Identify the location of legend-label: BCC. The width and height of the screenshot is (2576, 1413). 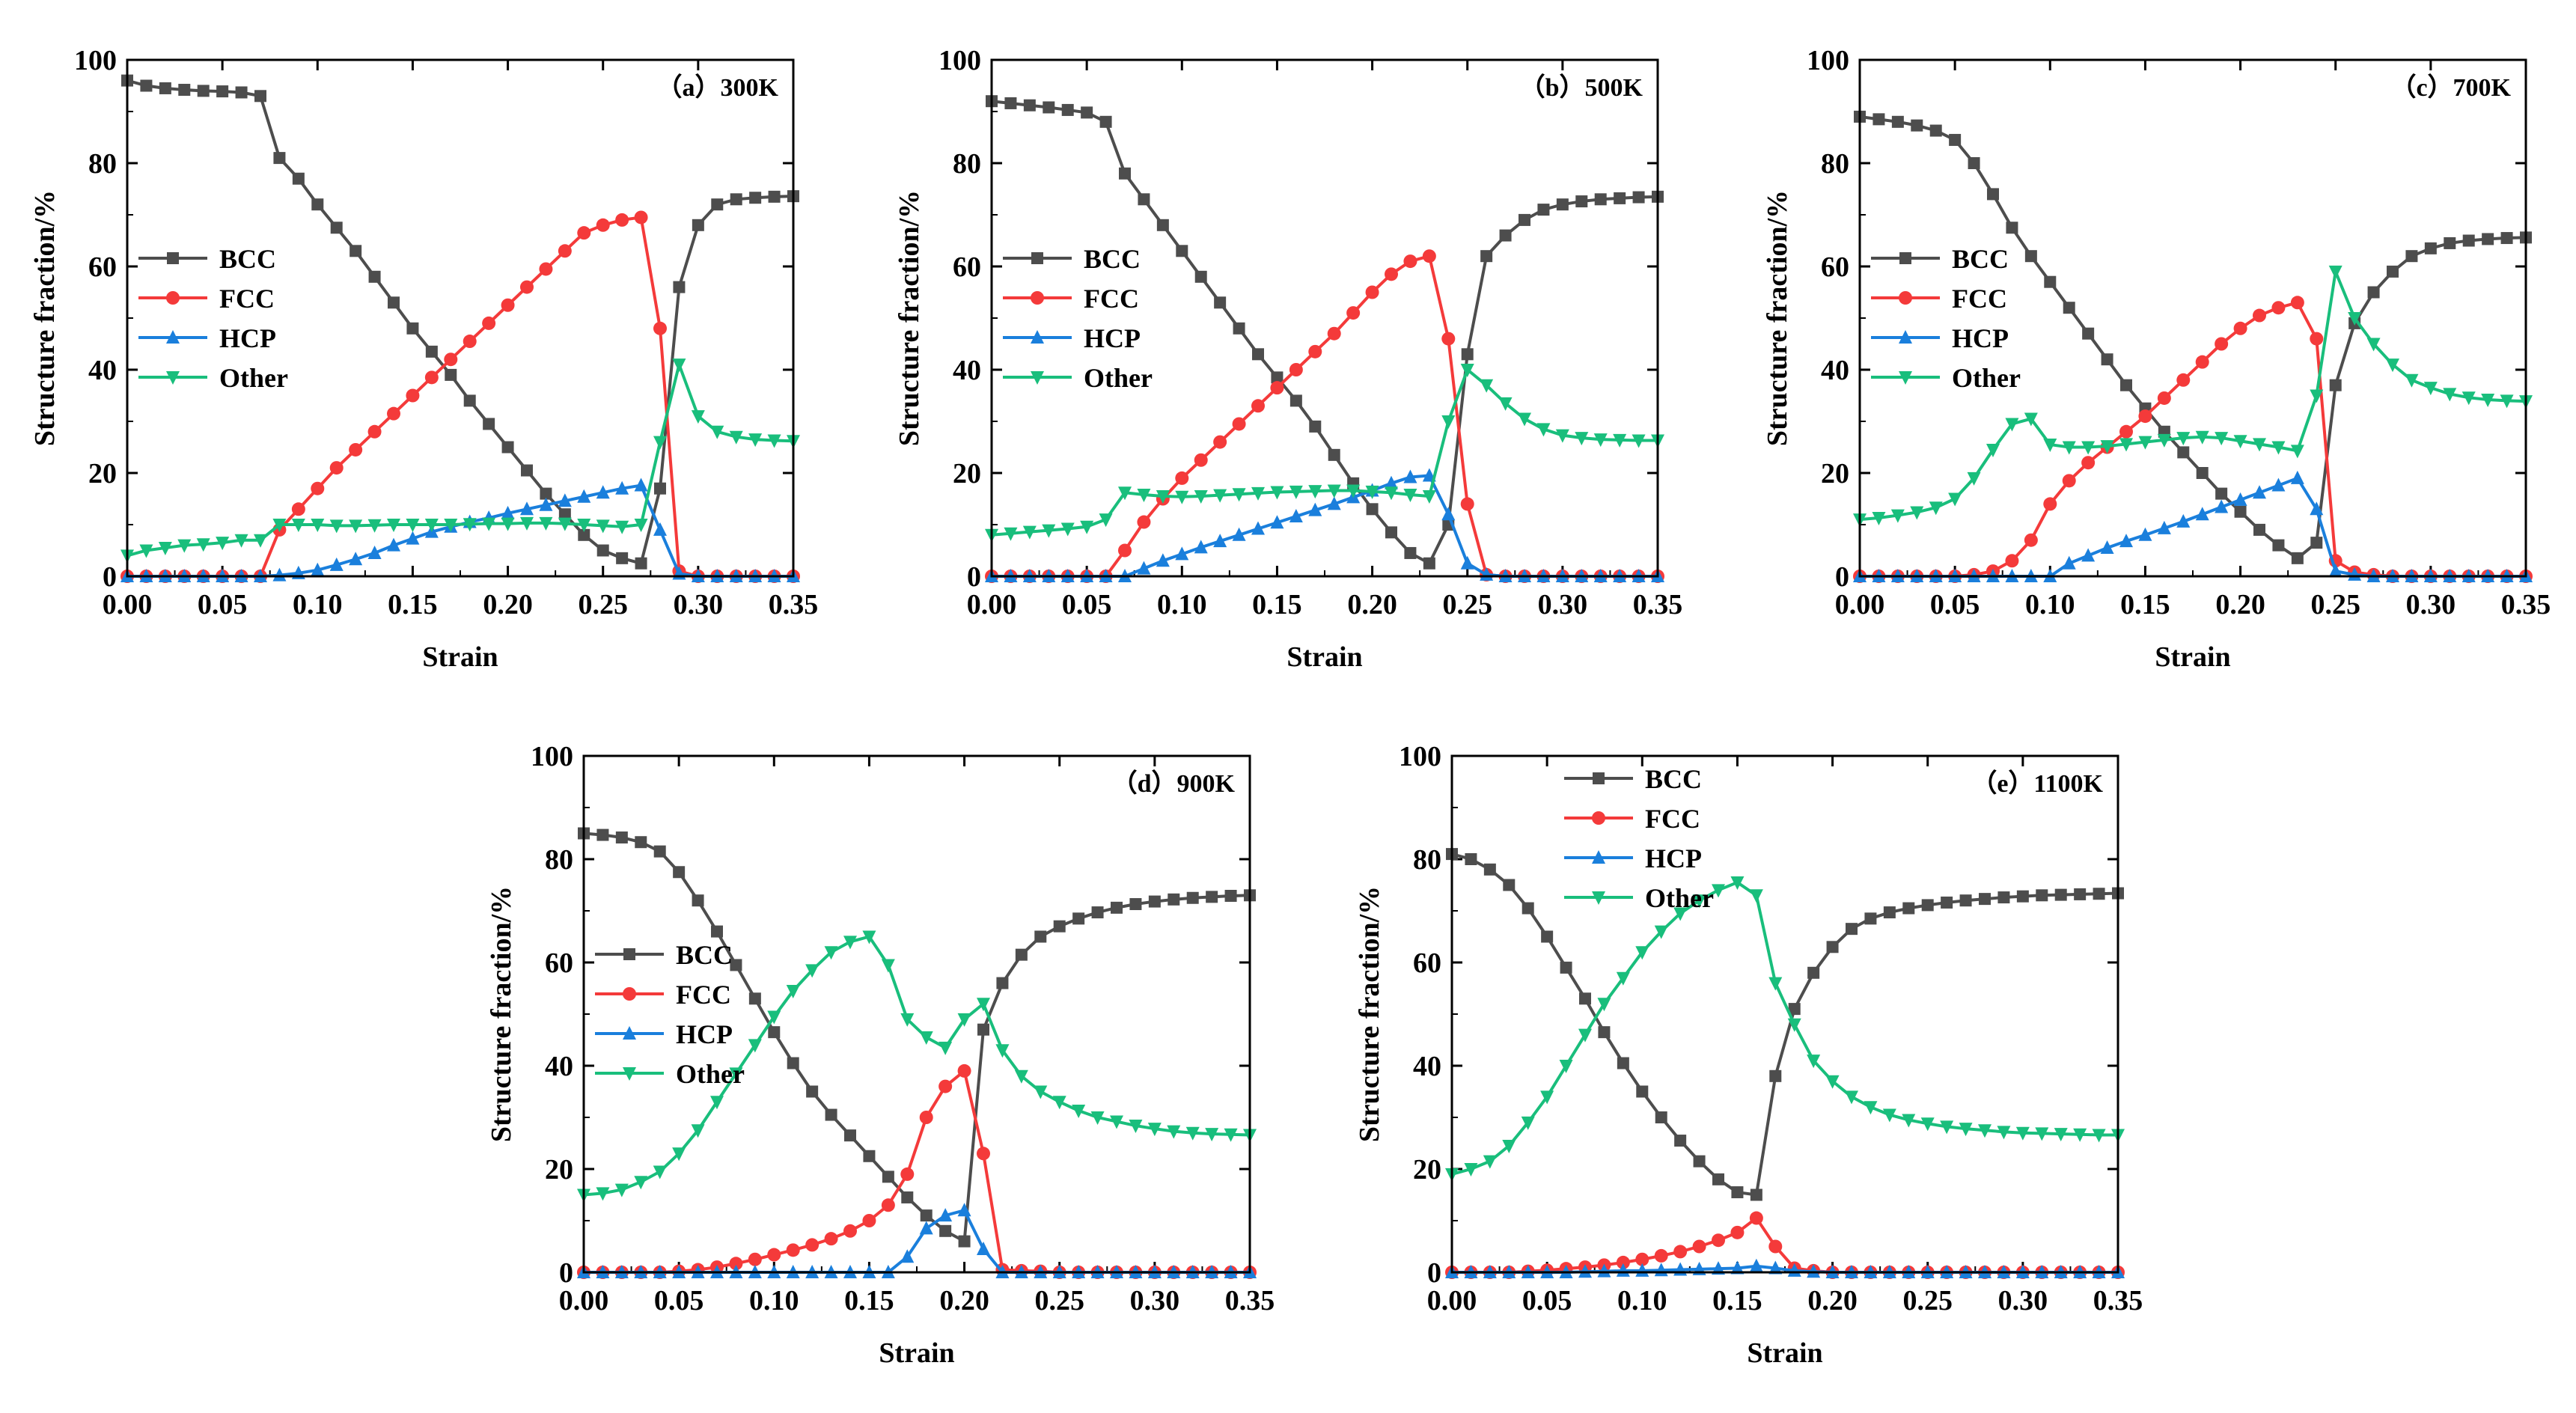
(1112, 259).